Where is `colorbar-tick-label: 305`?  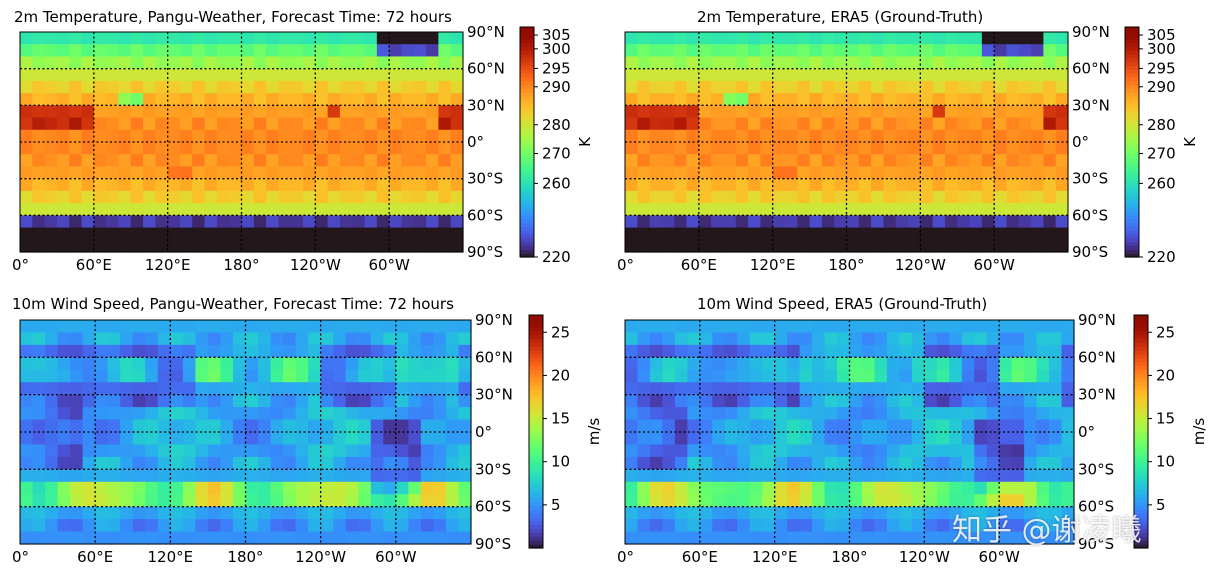
colorbar-tick-label: 305 is located at coordinates (1161, 35).